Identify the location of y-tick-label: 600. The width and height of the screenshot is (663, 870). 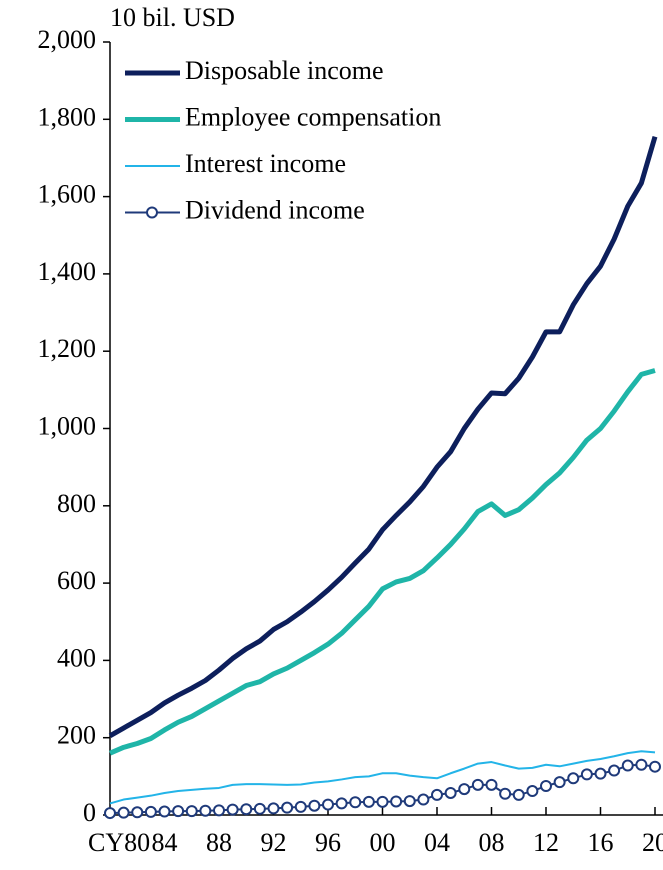
(76, 580).